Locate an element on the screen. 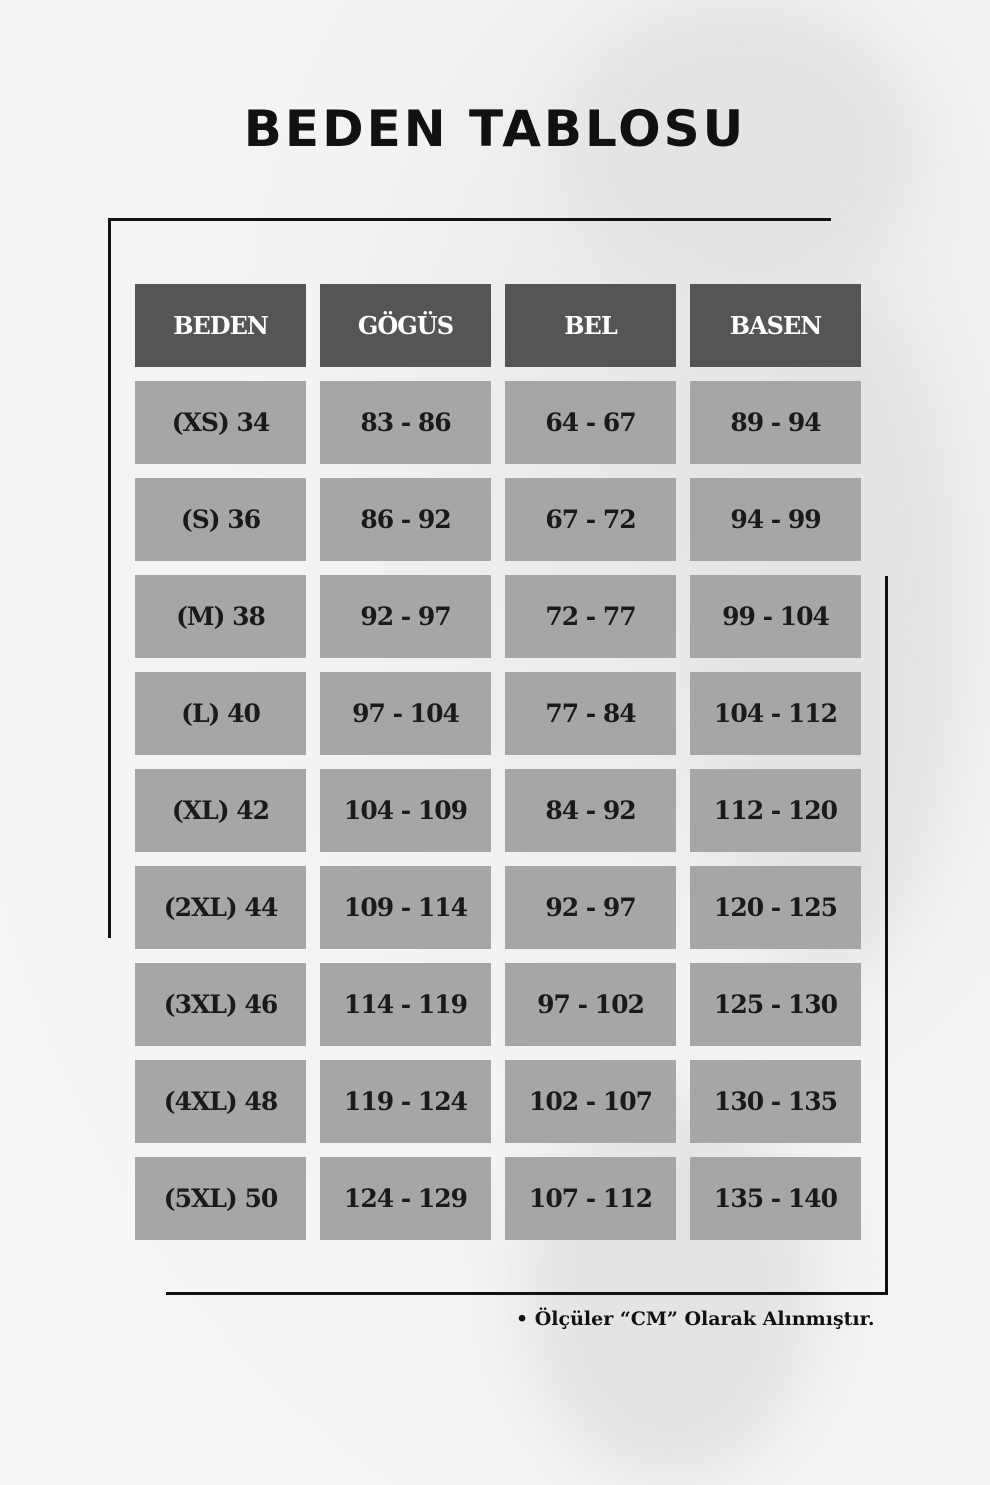 The height and width of the screenshot is (1485, 990). column-header: GÖGÜS is located at coordinates (405, 325).